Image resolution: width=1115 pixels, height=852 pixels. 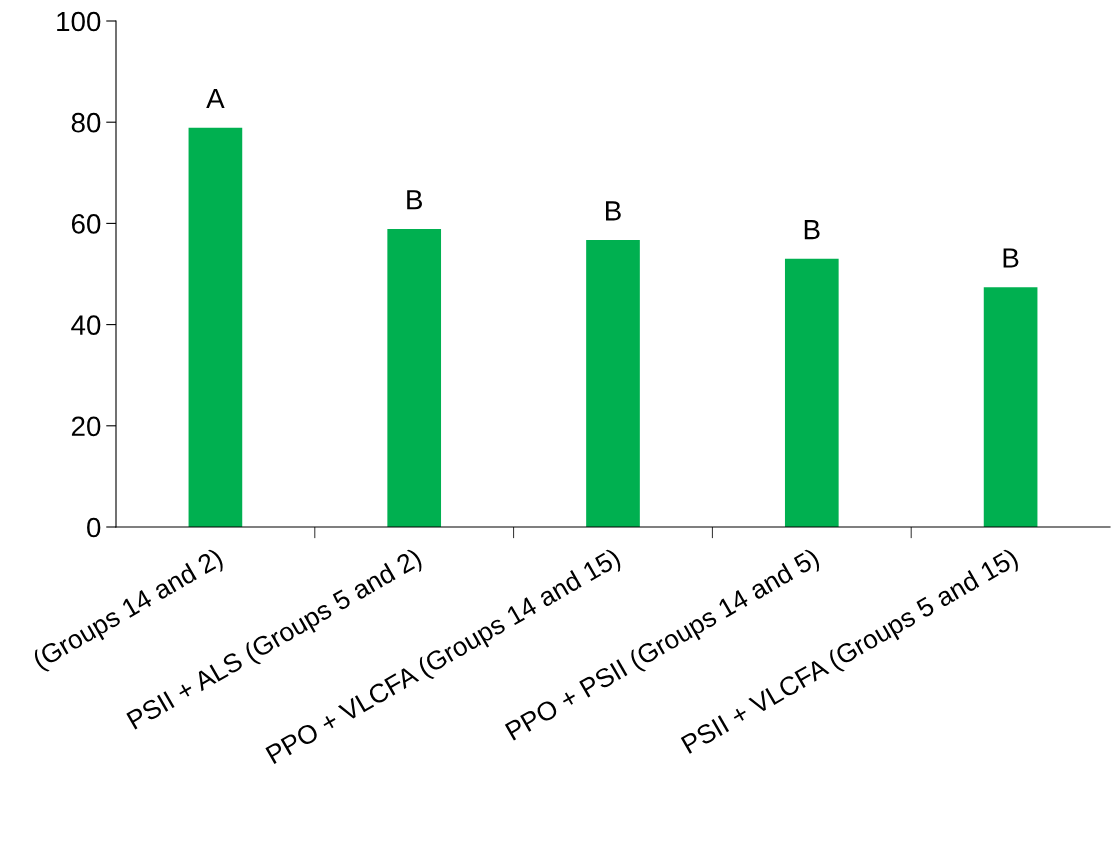 I want to click on annotation: A, so click(x=215, y=99).